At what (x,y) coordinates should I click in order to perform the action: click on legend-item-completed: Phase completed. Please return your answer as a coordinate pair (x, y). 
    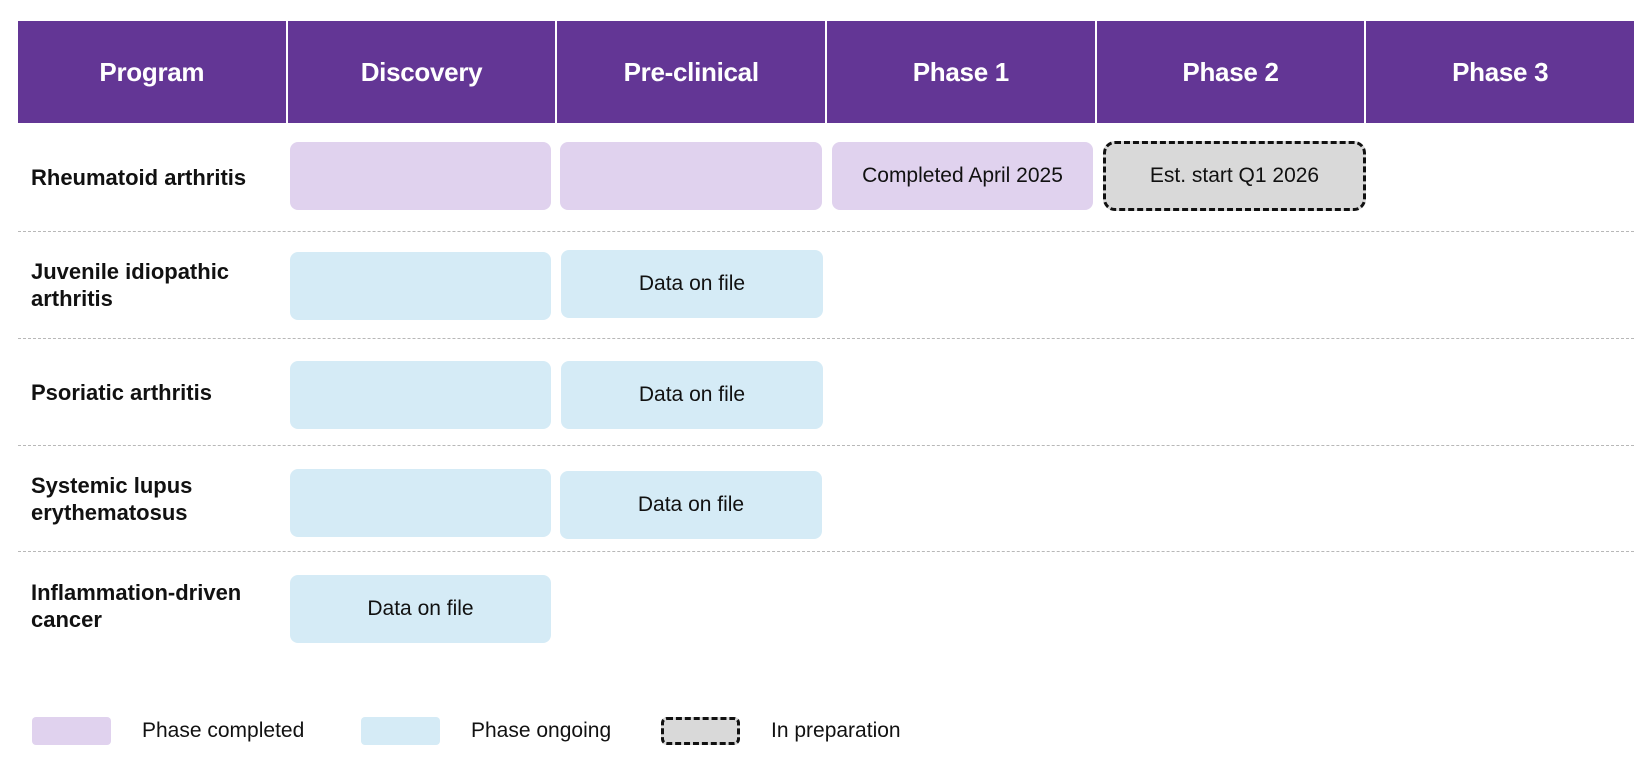
    Looking at the image, I should click on (168, 731).